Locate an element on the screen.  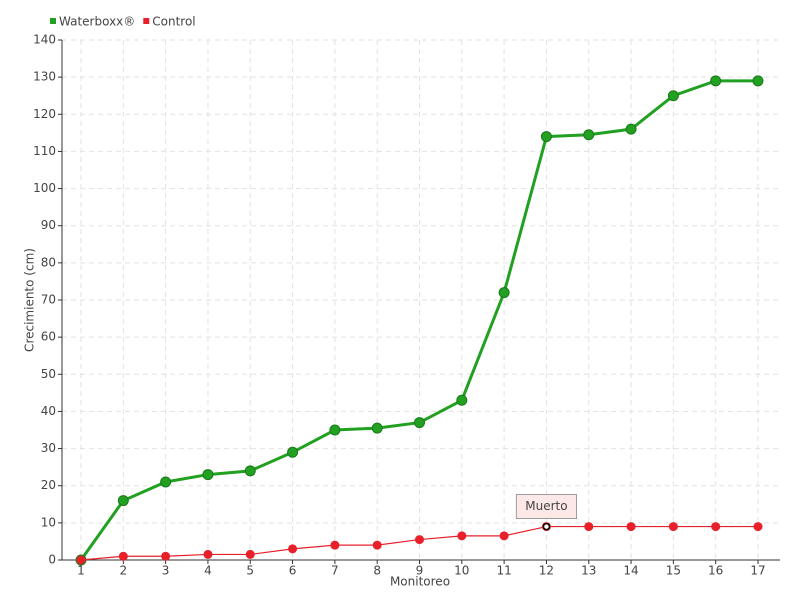
x-tick-label: 2 is located at coordinates (123, 571).